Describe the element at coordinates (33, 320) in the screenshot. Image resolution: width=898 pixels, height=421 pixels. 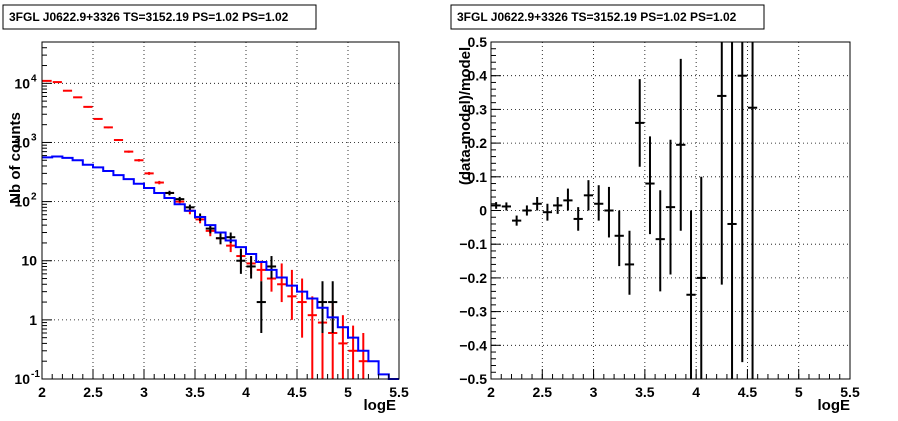
I see `counts-y-tick-label: 1` at that location.